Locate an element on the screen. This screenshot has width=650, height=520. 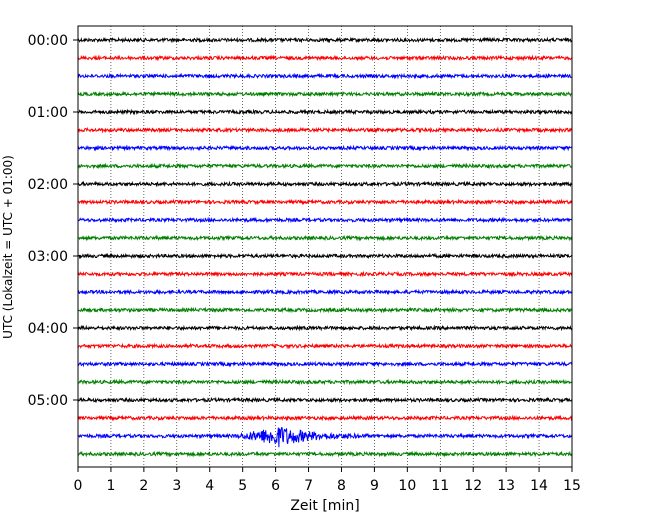
x-tick-label-2: 2 is located at coordinates (143, 486).